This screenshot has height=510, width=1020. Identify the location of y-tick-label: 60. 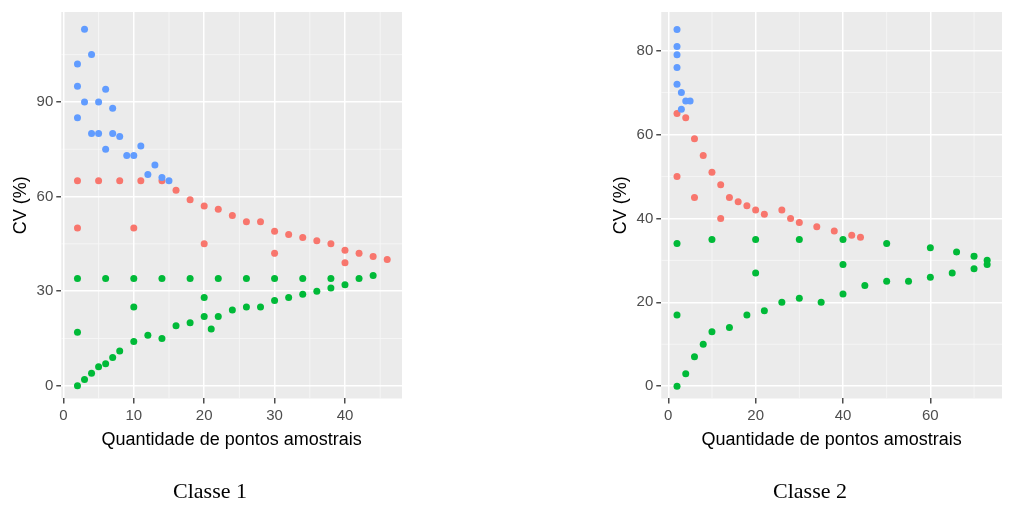
(45, 195).